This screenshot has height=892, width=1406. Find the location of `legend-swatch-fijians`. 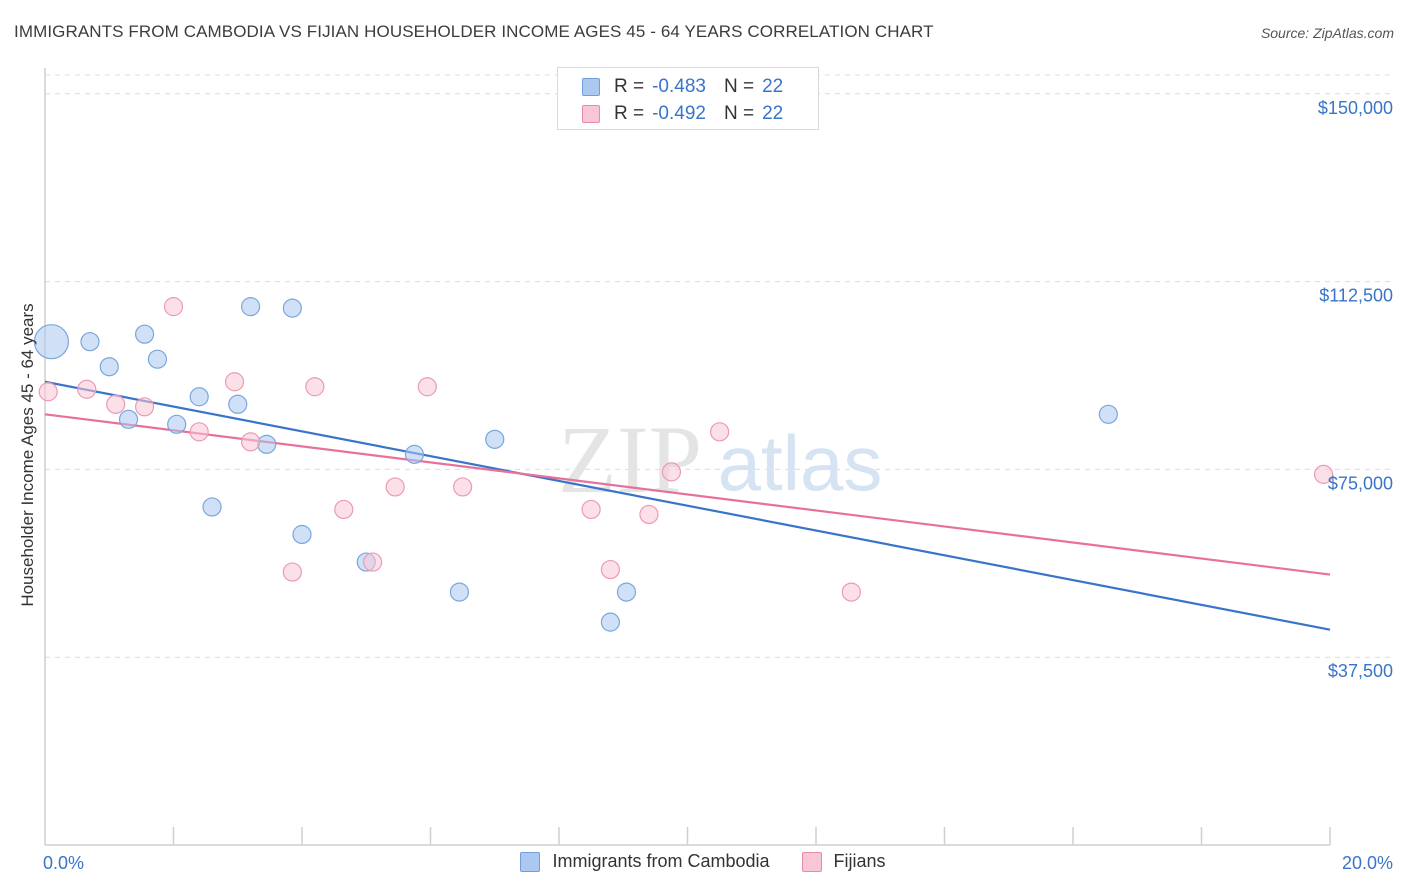

legend-swatch-fijians is located at coordinates (591, 114).